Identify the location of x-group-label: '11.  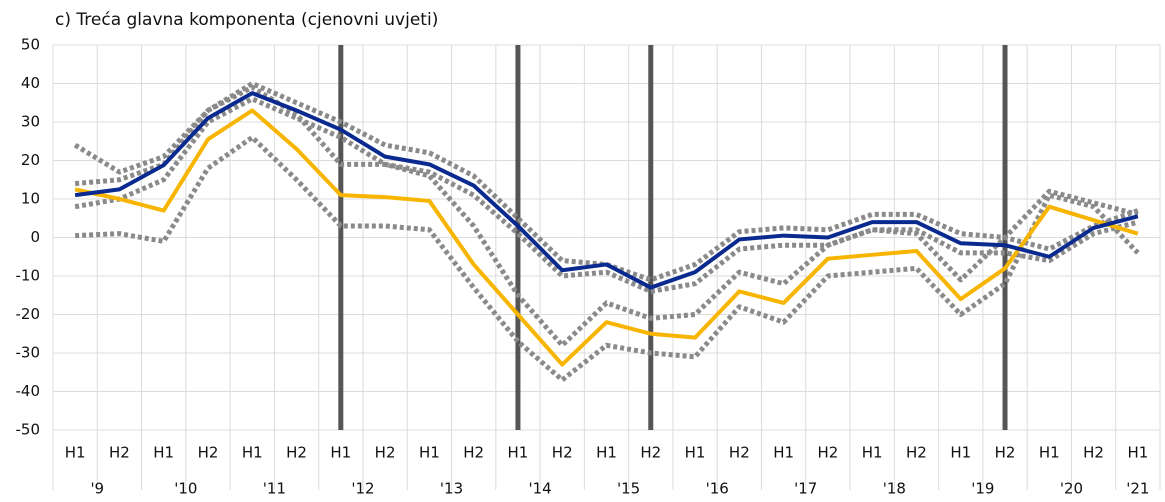
(274, 489).